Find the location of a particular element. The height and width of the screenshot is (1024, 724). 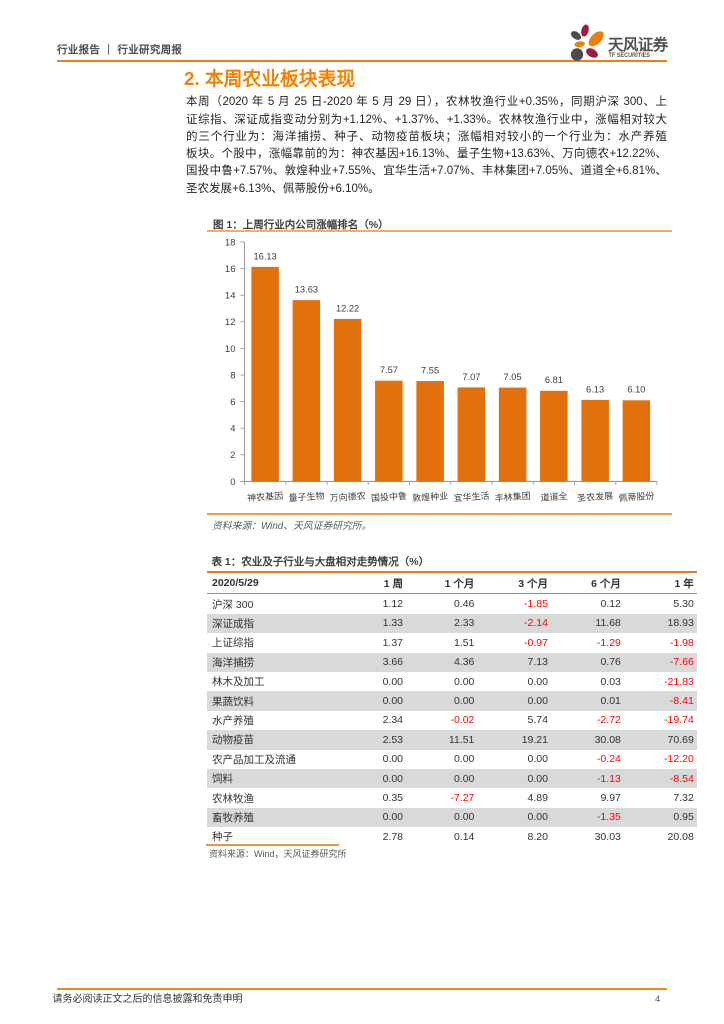

svg-text: 0 is located at coordinates (232, 482).